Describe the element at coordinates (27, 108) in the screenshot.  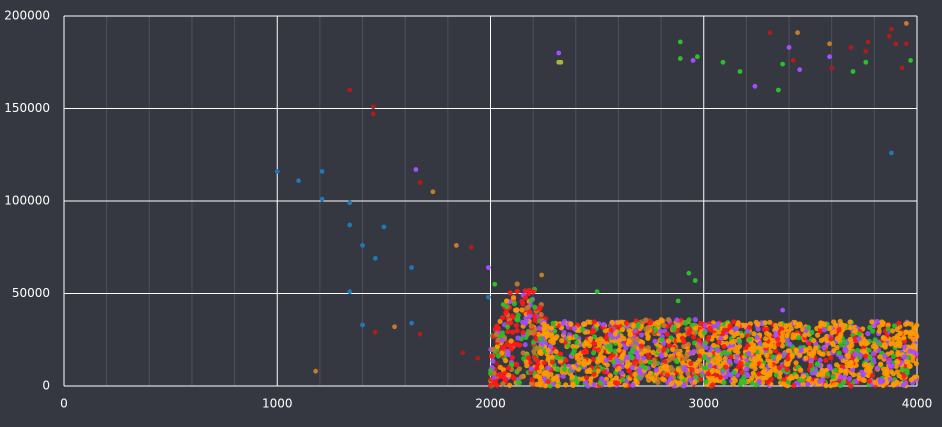
I see `y-tick-label: 150000` at that location.